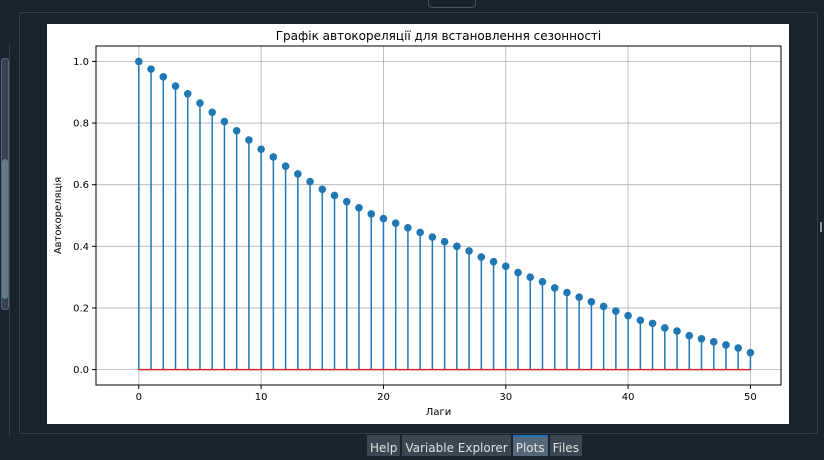 The image size is (824, 460). What do you see at coordinates (81, 247) in the screenshot?
I see `y-tick-label: 0.4` at bounding box center [81, 247].